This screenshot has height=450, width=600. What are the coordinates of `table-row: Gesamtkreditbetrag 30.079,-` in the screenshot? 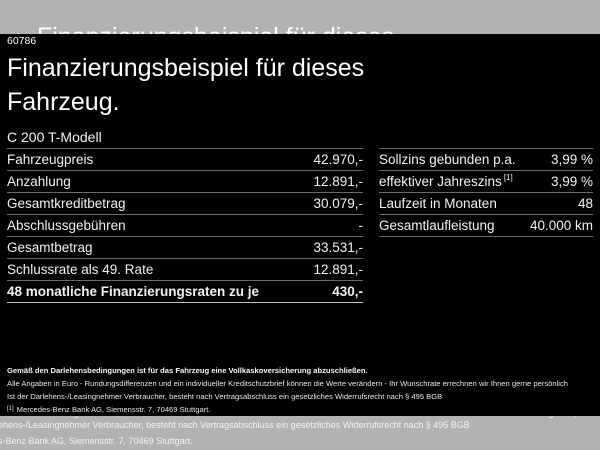 It's located at (185, 204).